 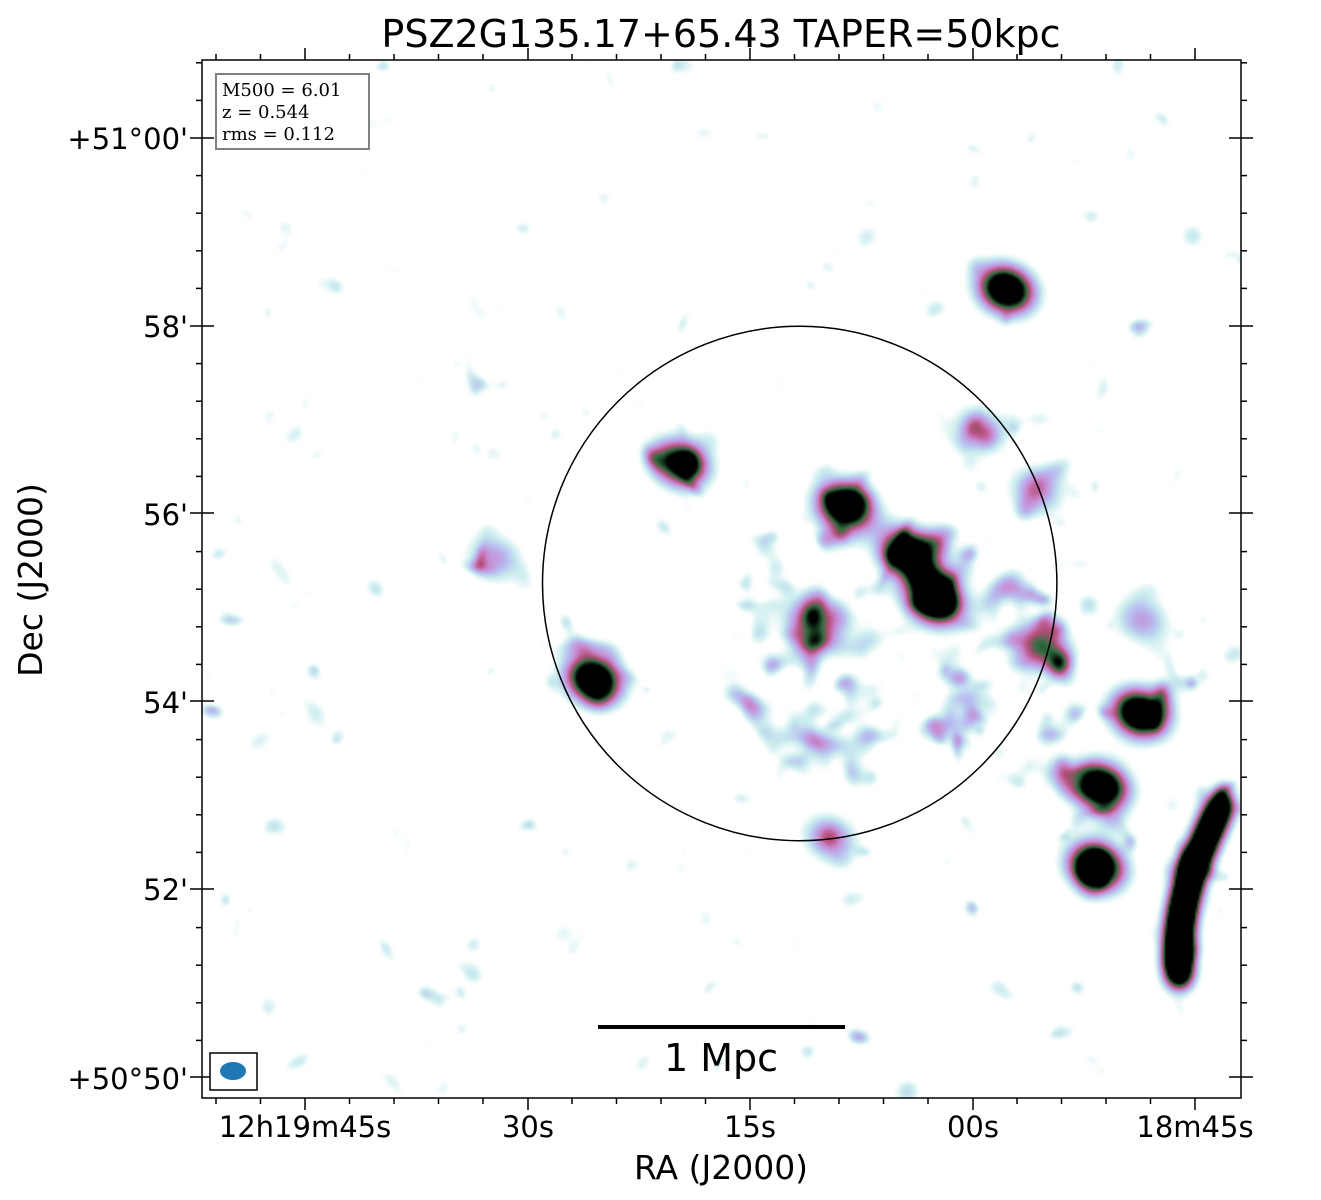 What do you see at coordinates (165, 703) in the screenshot?
I see `y-tick-label: 54'` at bounding box center [165, 703].